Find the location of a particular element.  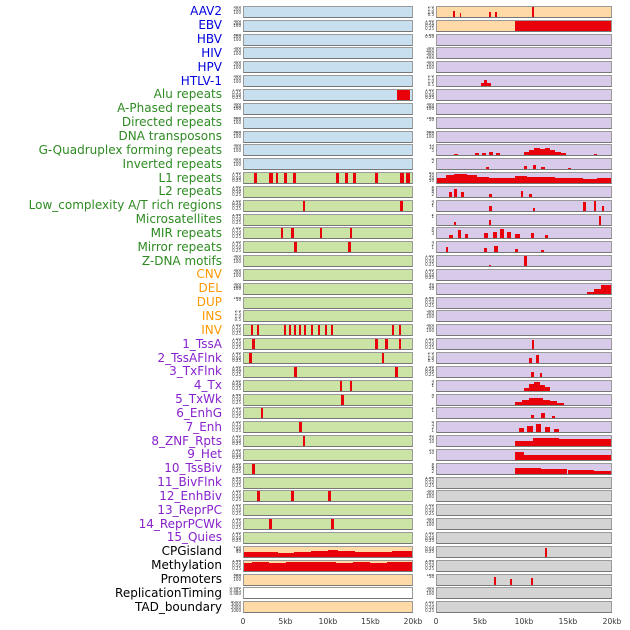

track-label: Z-DNA motifs is located at coordinates (181, 261).